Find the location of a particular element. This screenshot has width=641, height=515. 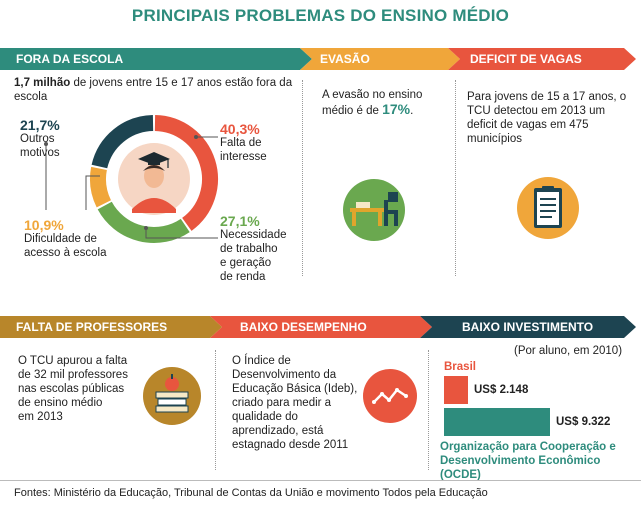

professores-line-3: nas escolas públicas is located at coordinates (71, 389).